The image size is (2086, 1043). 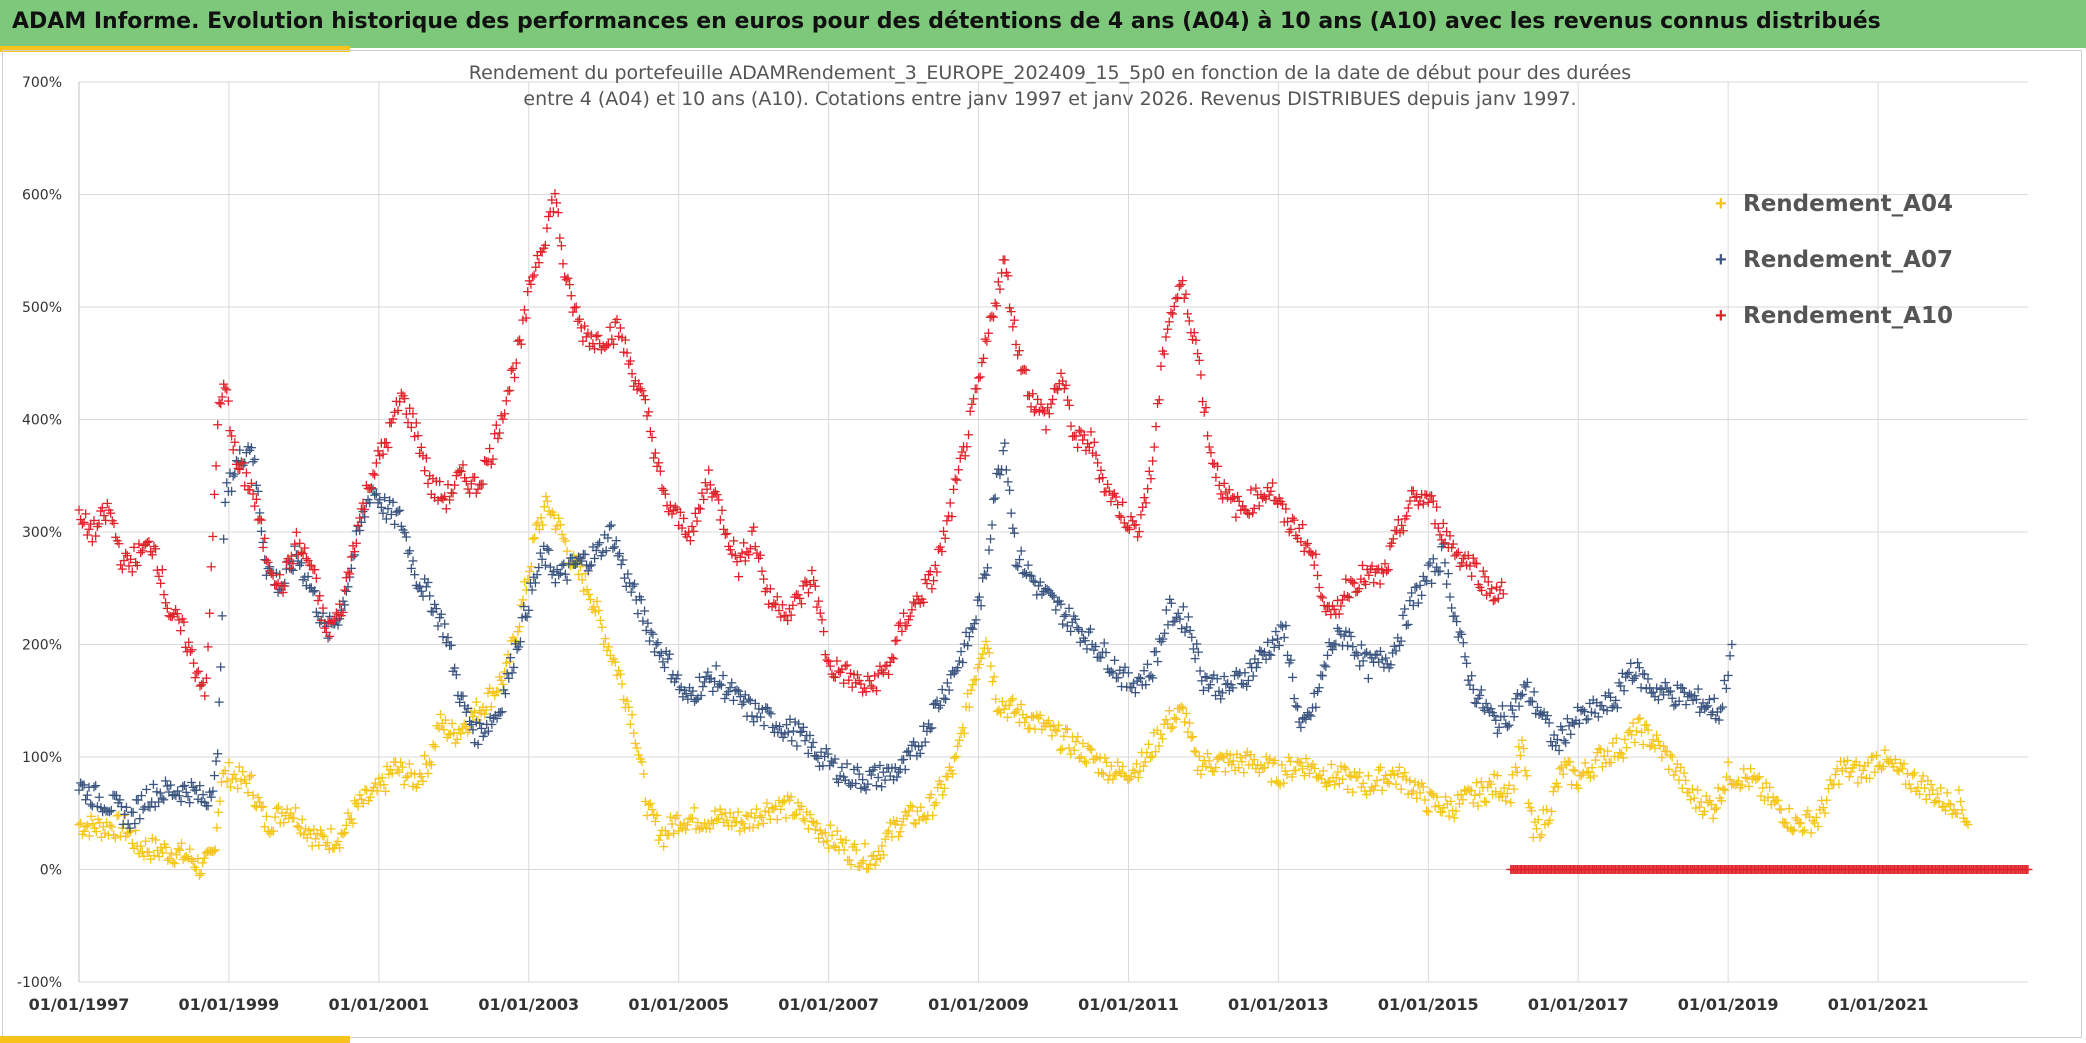 I want to click on x-tick-label: 01/01/1997, so click(x=79, y=1004).